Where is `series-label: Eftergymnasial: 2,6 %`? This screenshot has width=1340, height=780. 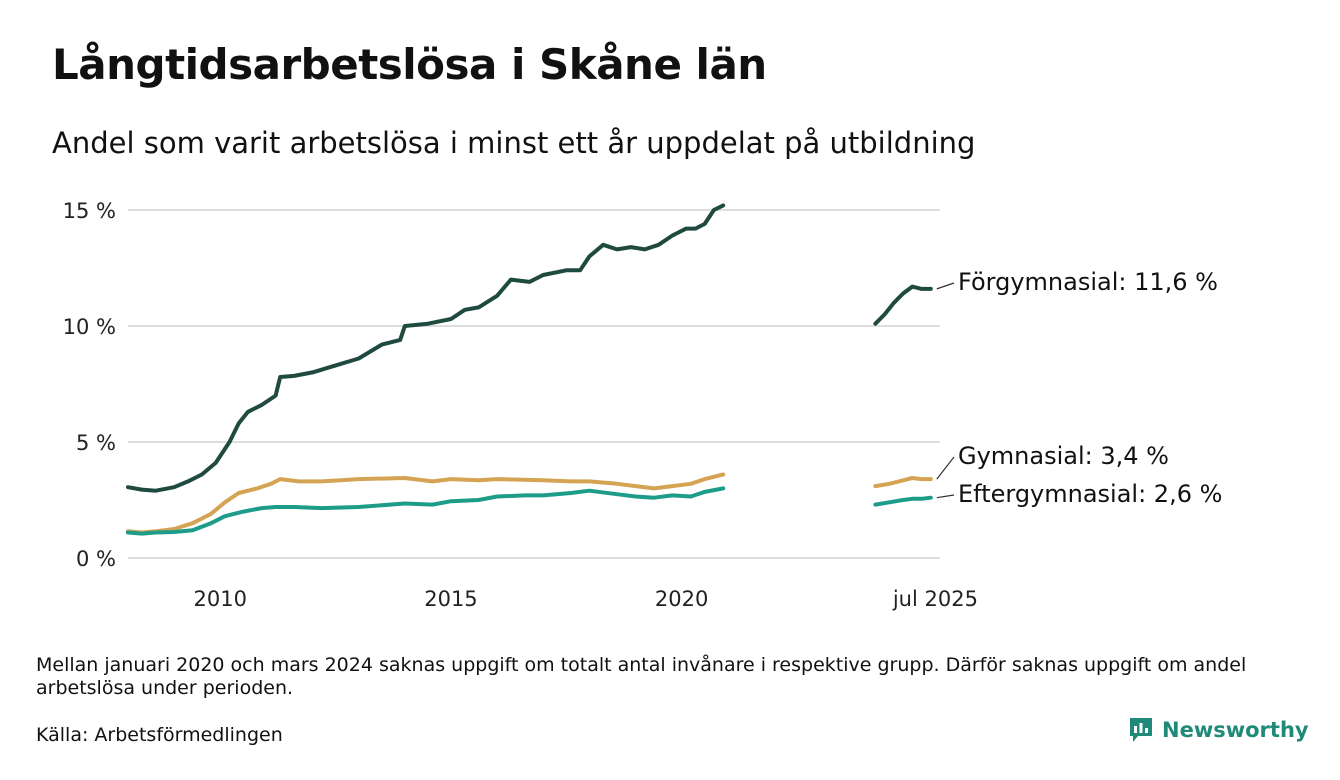
series-label: Eftergymnasial: 2,6 % is located at coordinates (1090, 494).